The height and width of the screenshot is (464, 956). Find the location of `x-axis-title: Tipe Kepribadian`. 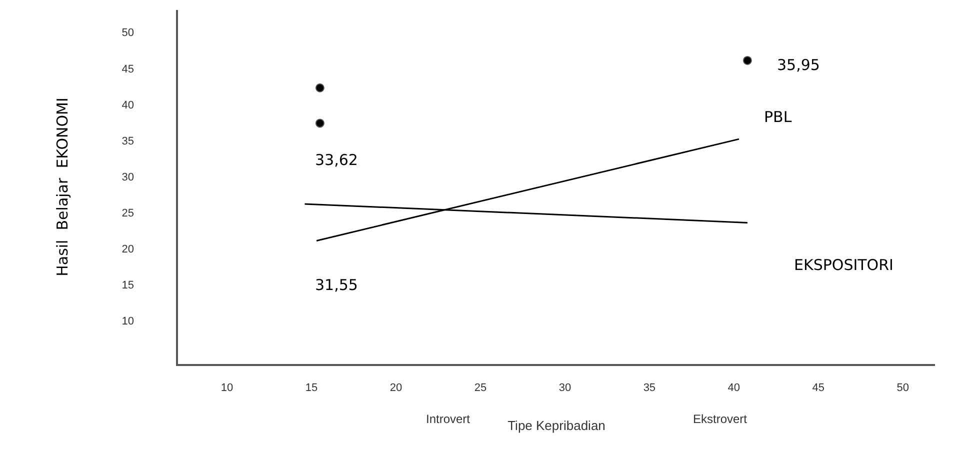

x-axis-title: Tipe Kepribadian is located at coordinates (557, 426).